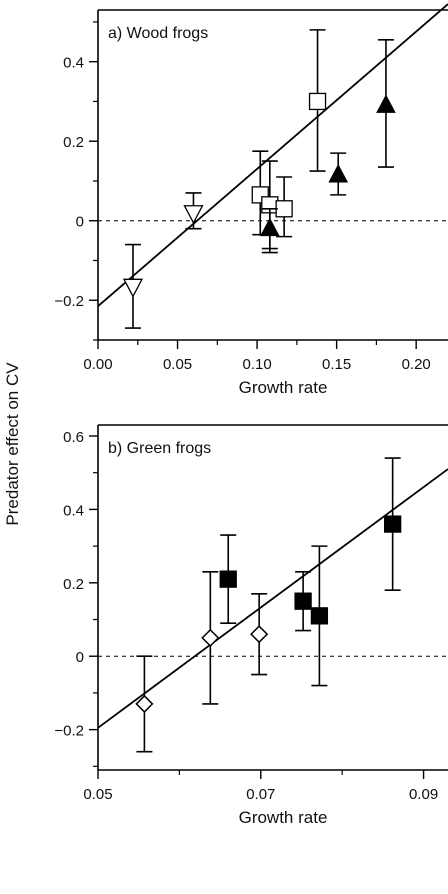 Image resolution: width=448 pixels, height=894 pixels. Describe the element at coordinates (158, 33) in the screenshot. I see `panel-title: a) Wood frogs` at that location.